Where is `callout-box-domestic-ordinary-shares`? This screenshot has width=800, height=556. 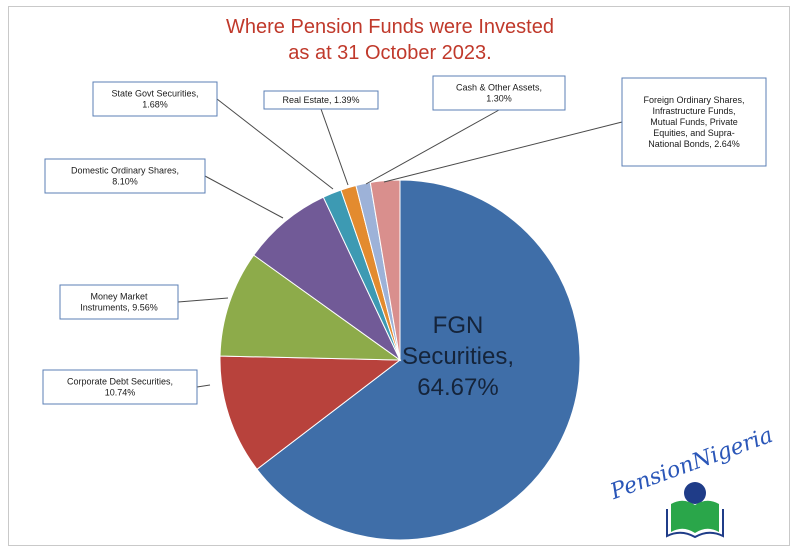
callout-box-domestic-ordinary-shares is located at coordinates (125, 176).